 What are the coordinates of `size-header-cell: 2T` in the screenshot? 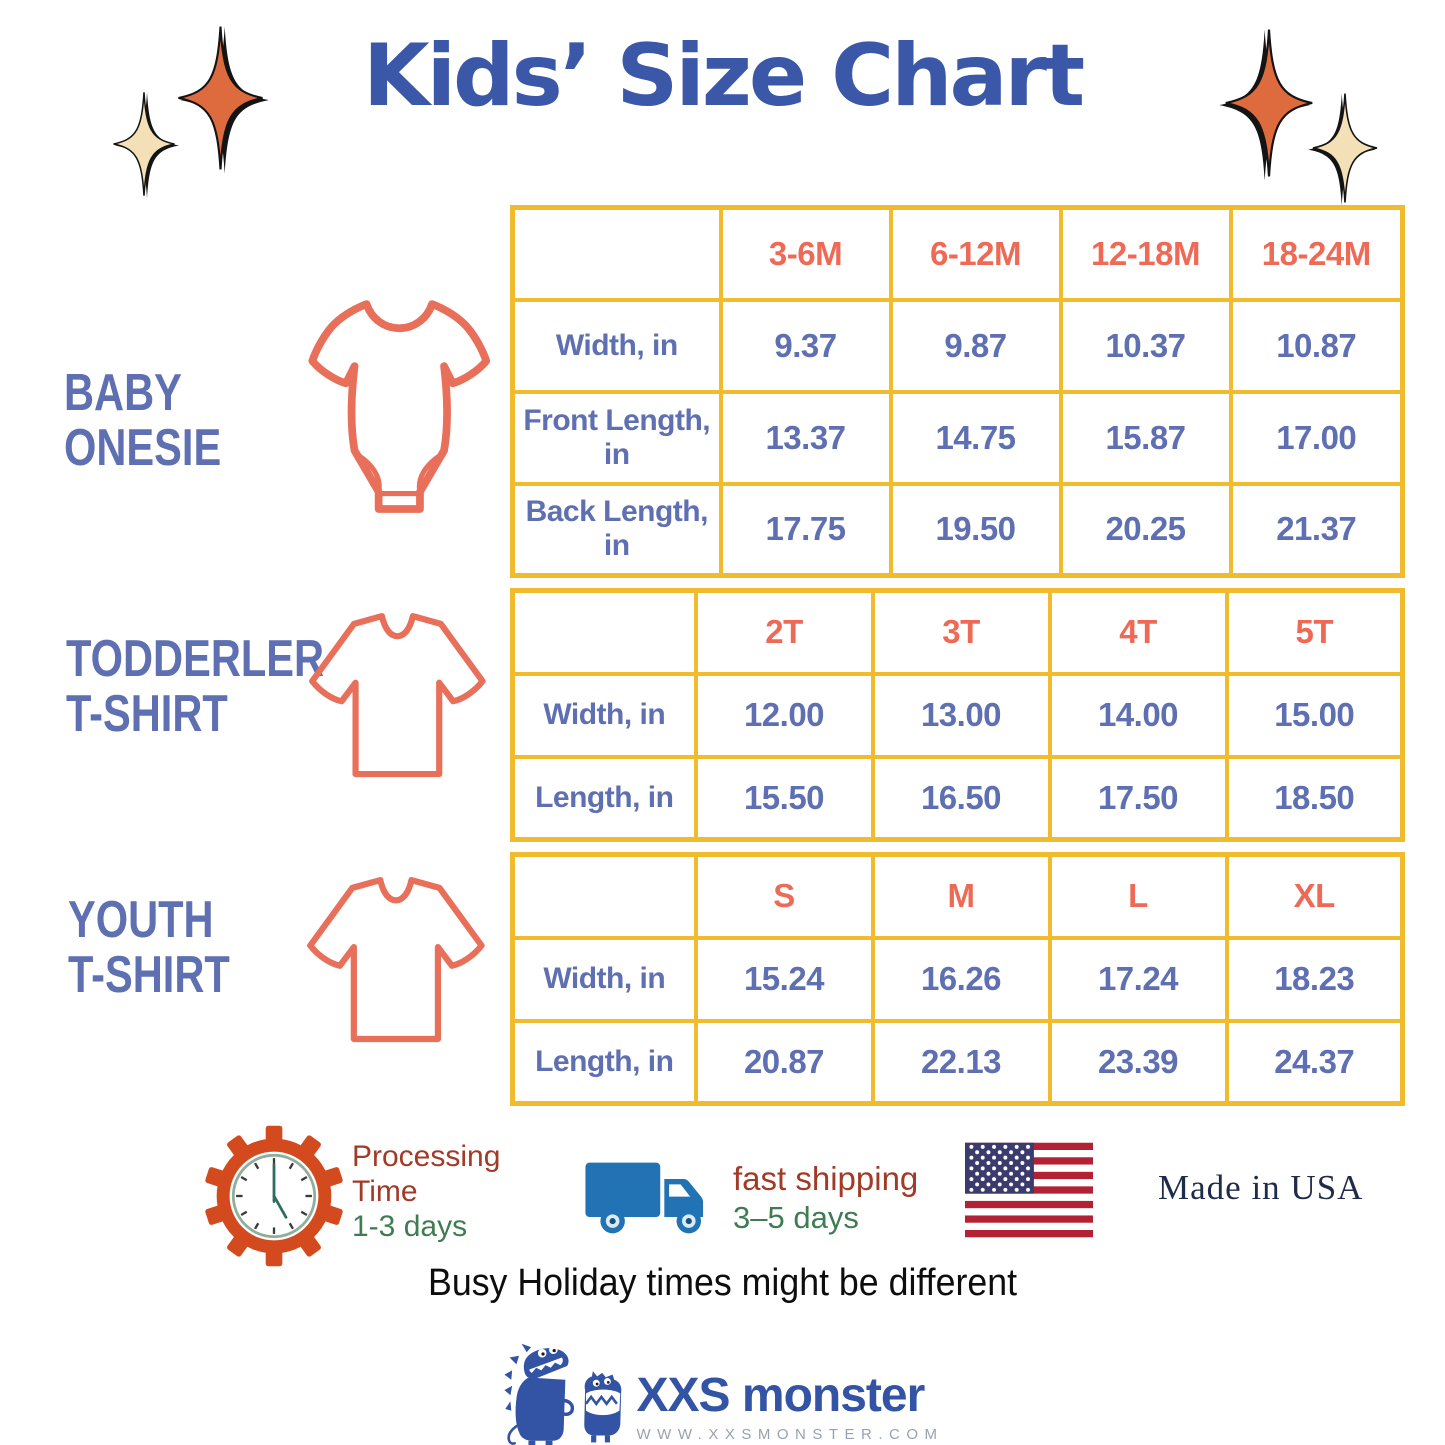 It's located at (784, 632).